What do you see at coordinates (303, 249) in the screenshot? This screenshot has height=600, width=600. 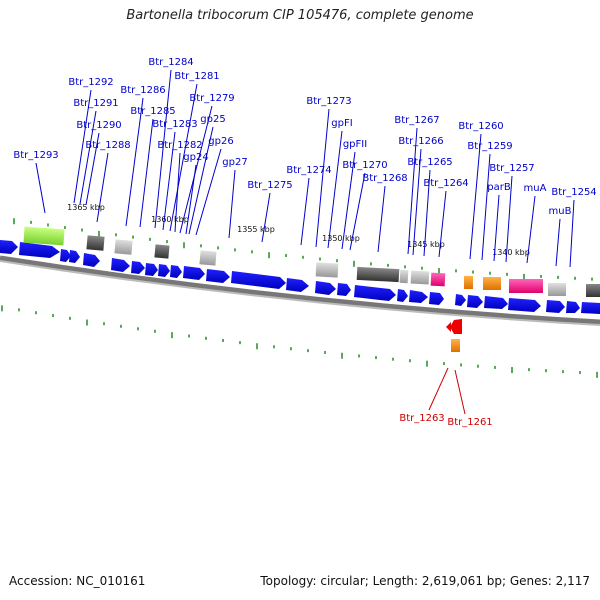 I see `outer-tick-ring` at bounding box center [303, 249].